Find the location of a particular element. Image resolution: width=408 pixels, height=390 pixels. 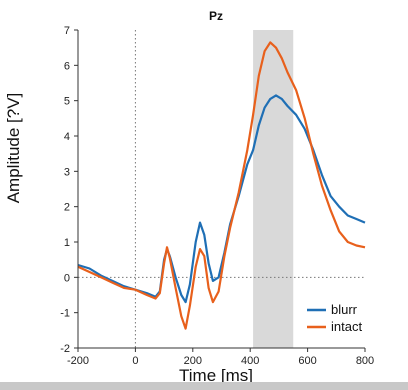

y-tick-label: 7 is located at coordinates (67, 31).